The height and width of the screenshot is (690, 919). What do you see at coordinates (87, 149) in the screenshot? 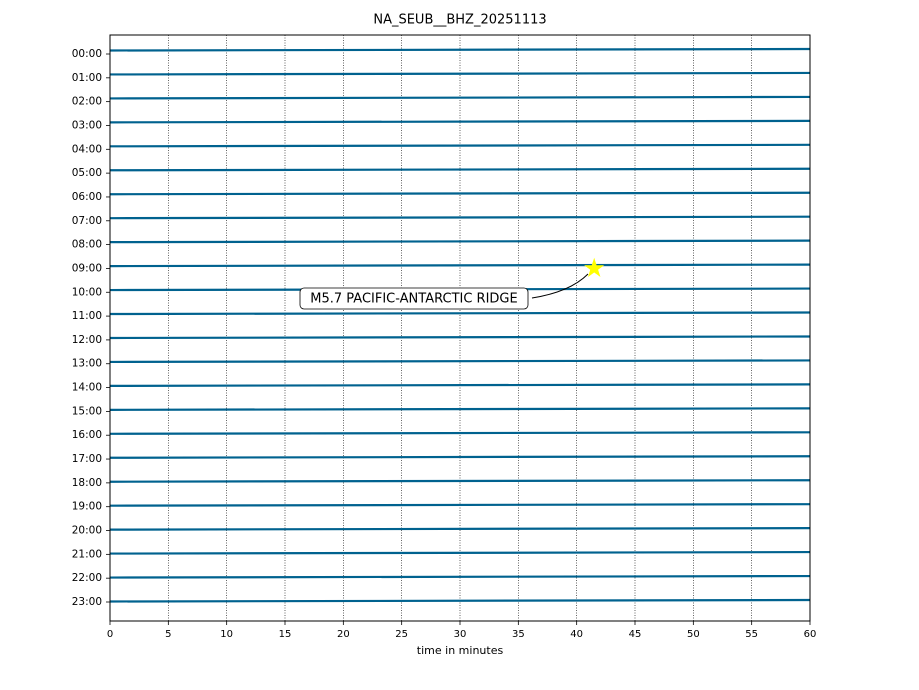
I see `y-tick-label: 04:00` at bounding box center [87, 149].